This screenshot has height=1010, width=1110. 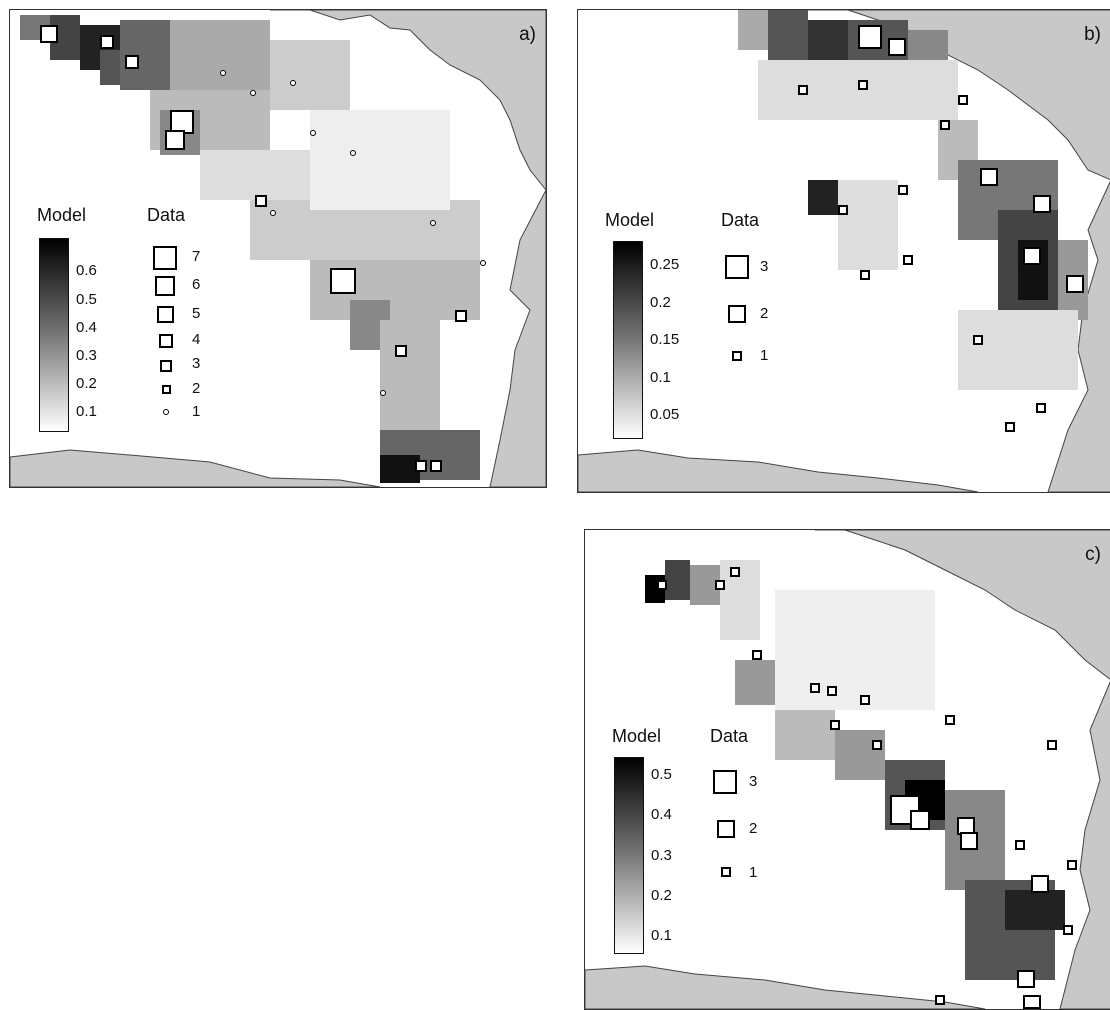 What do you see at coordinates (637, 736) in the screenshot?
I see `model-legend-title-c: Model` at bounding box center [637, 736].